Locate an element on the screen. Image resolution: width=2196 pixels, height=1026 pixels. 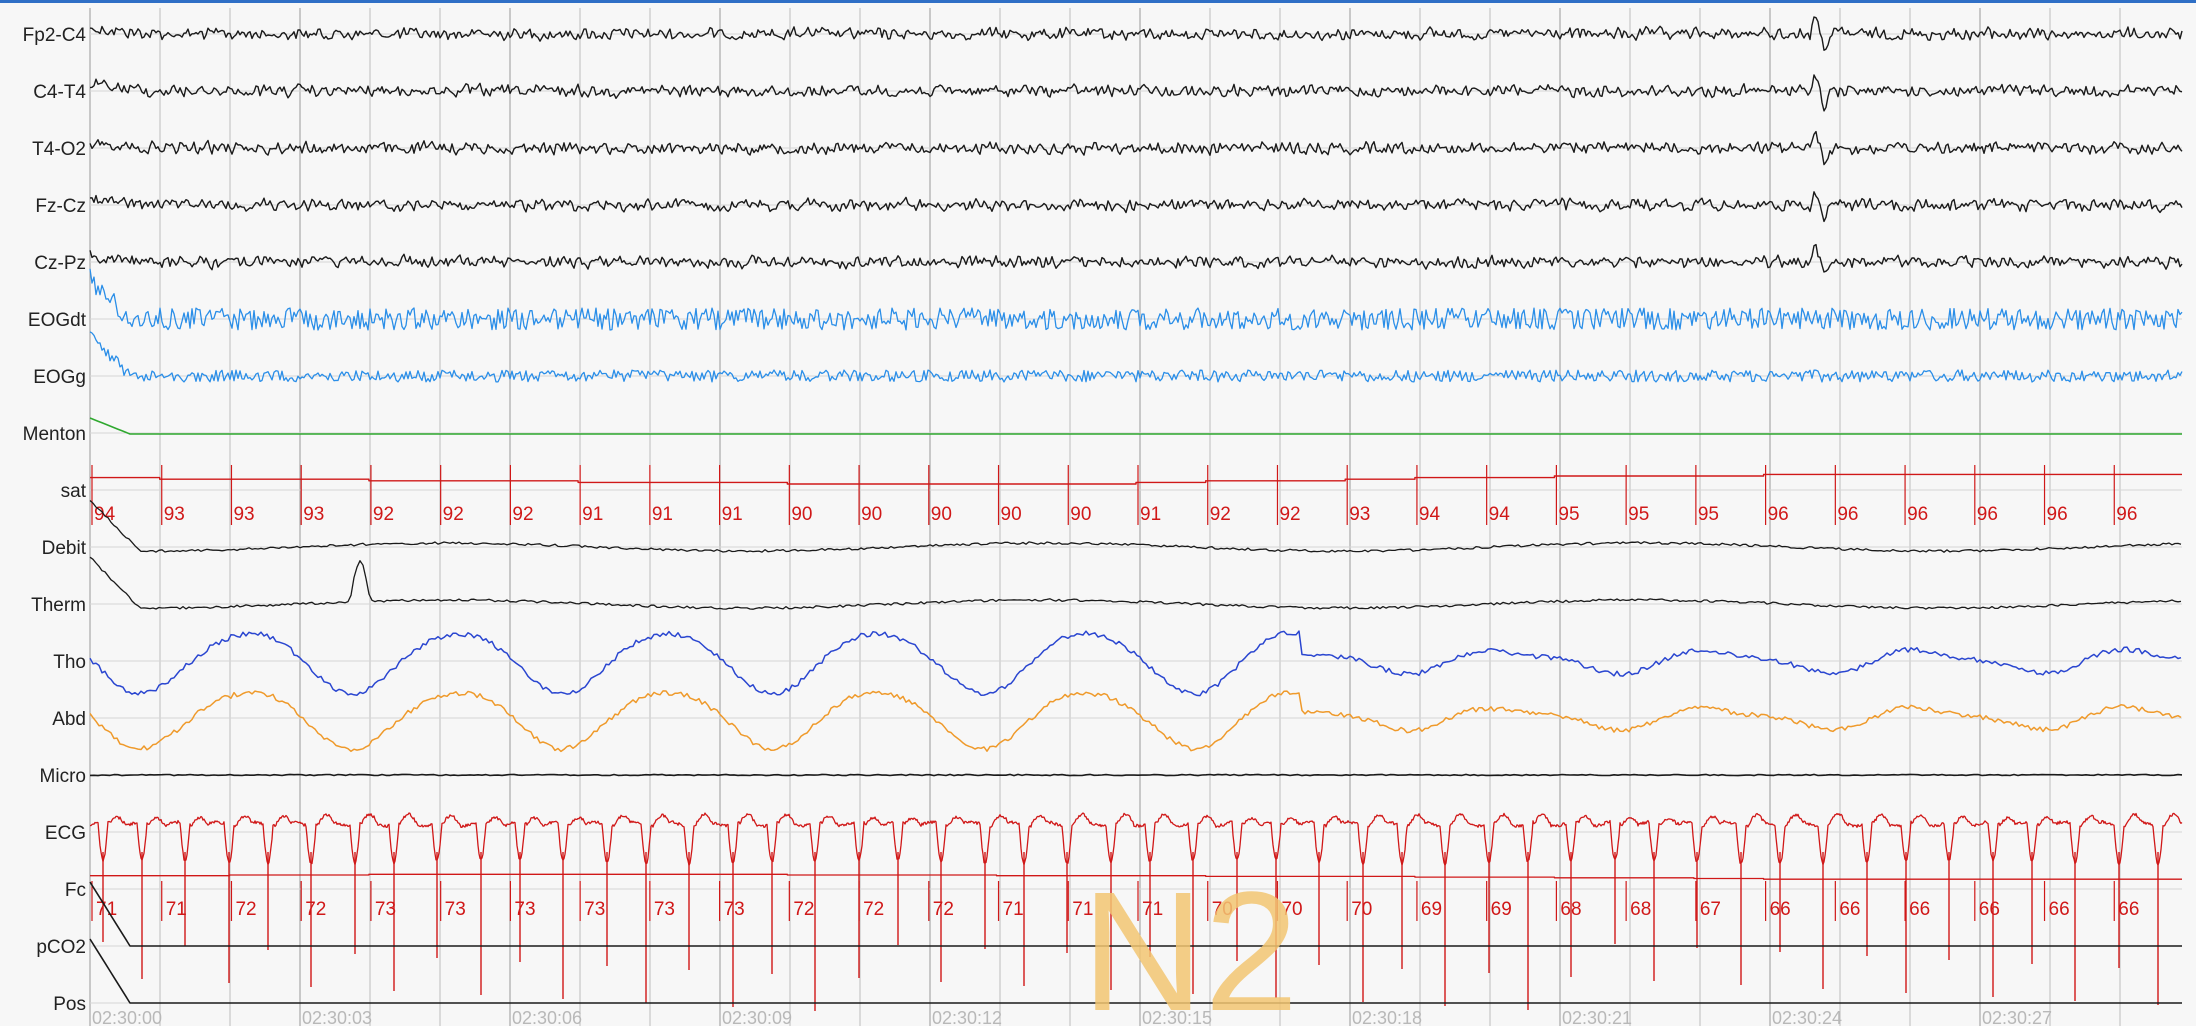
window-top-border is located at coordinates (1098, 1).